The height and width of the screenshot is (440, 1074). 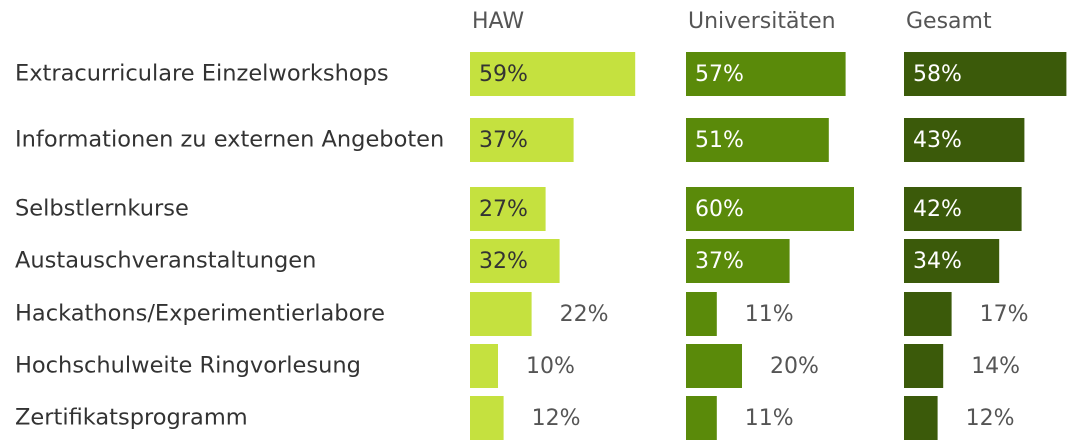 What do you see at coordinates (949, 21) in the screenshot?
I see `panel-title: Gesamt` at bounding box center [949, 21].